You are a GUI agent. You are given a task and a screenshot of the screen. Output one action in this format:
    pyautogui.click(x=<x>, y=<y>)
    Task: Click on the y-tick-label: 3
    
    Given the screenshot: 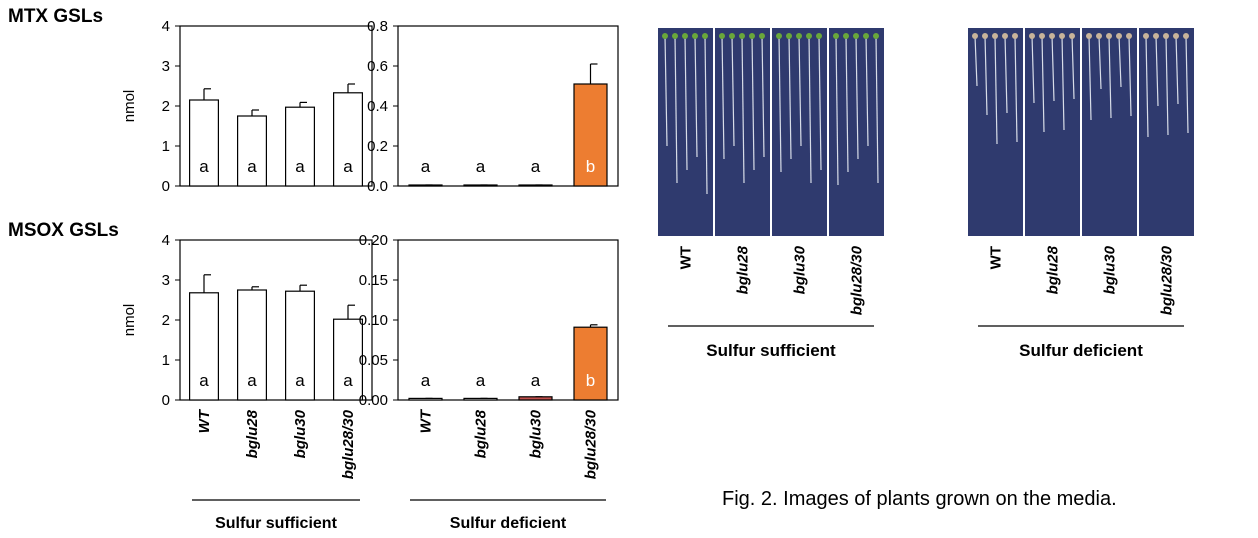 What is the action you would take?
    pyautogui.click(x=166, y=66)
    